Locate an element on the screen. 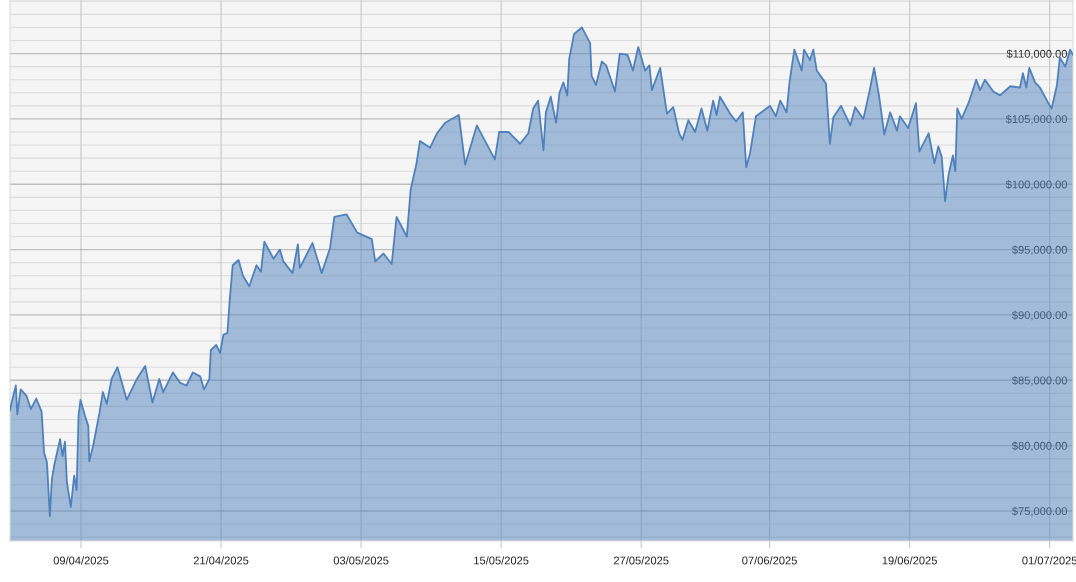  x-tick-label: 15/05/2025 is located at coordinates (501, 560).